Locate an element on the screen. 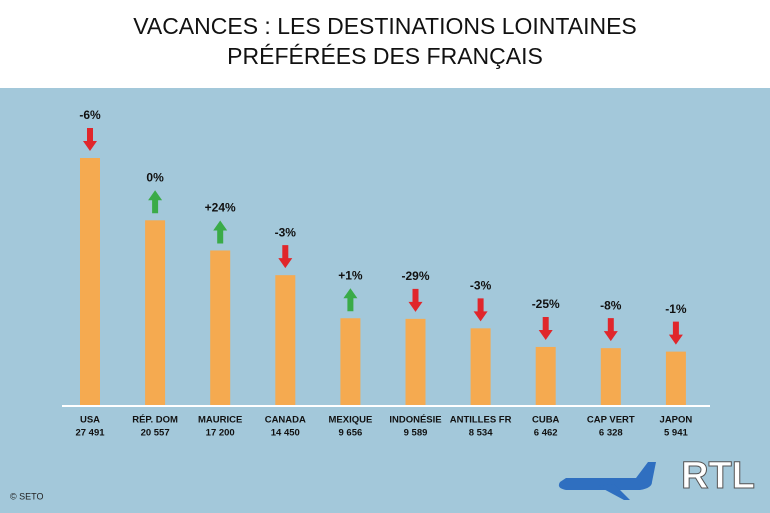  value-label: 20 557 is located at coordinates (155, 433).